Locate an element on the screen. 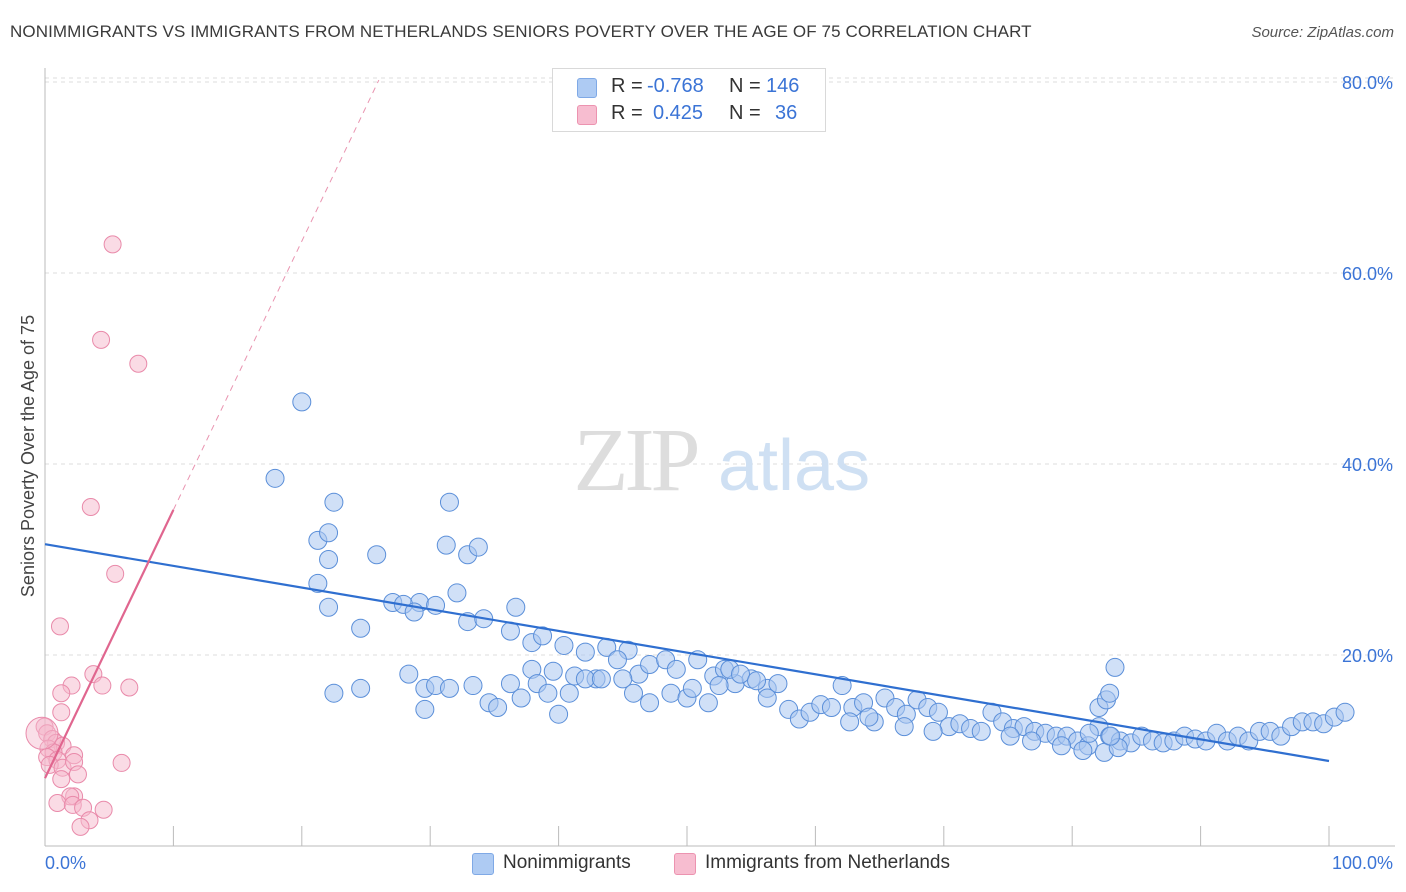  y-tick-label: 80.0% is located at coordinates (1367, 83).